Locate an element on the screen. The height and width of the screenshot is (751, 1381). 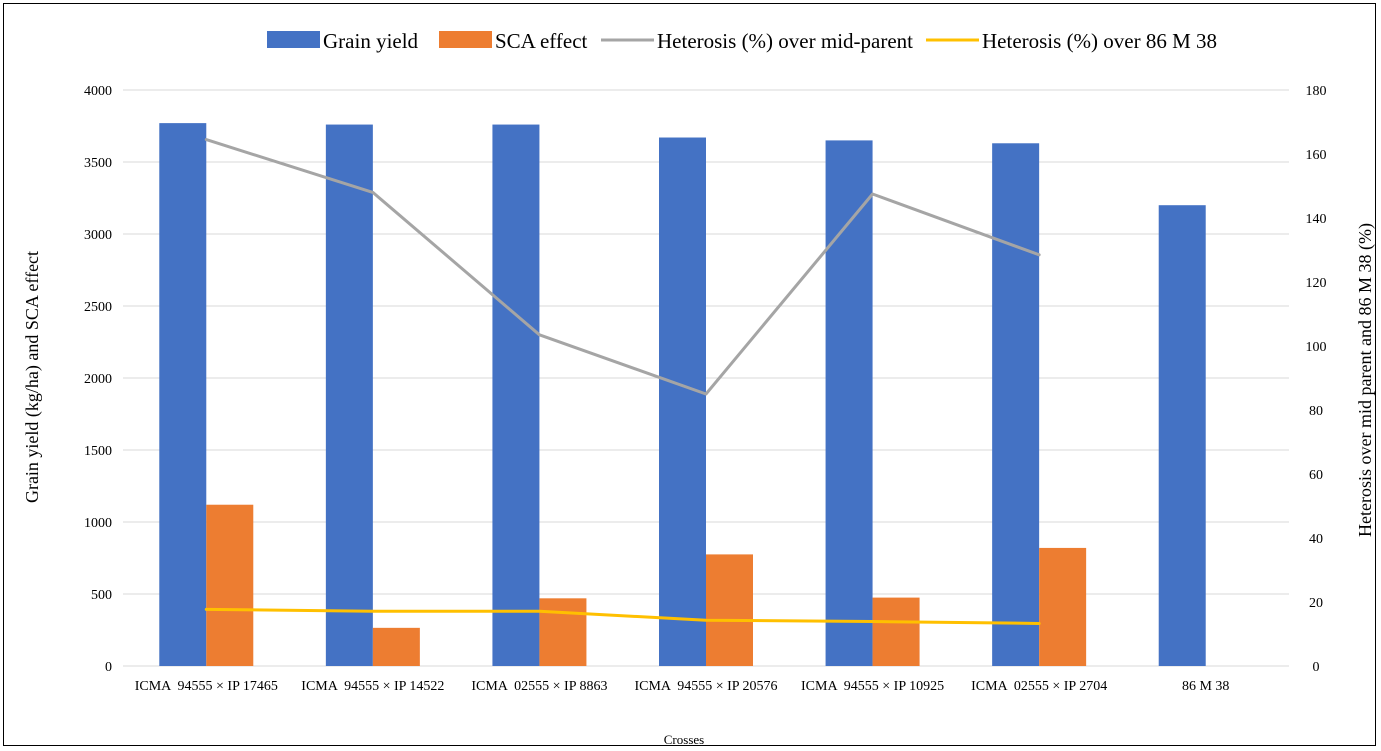
y-tick-label: 2000 is located at coordinates (98, 379).